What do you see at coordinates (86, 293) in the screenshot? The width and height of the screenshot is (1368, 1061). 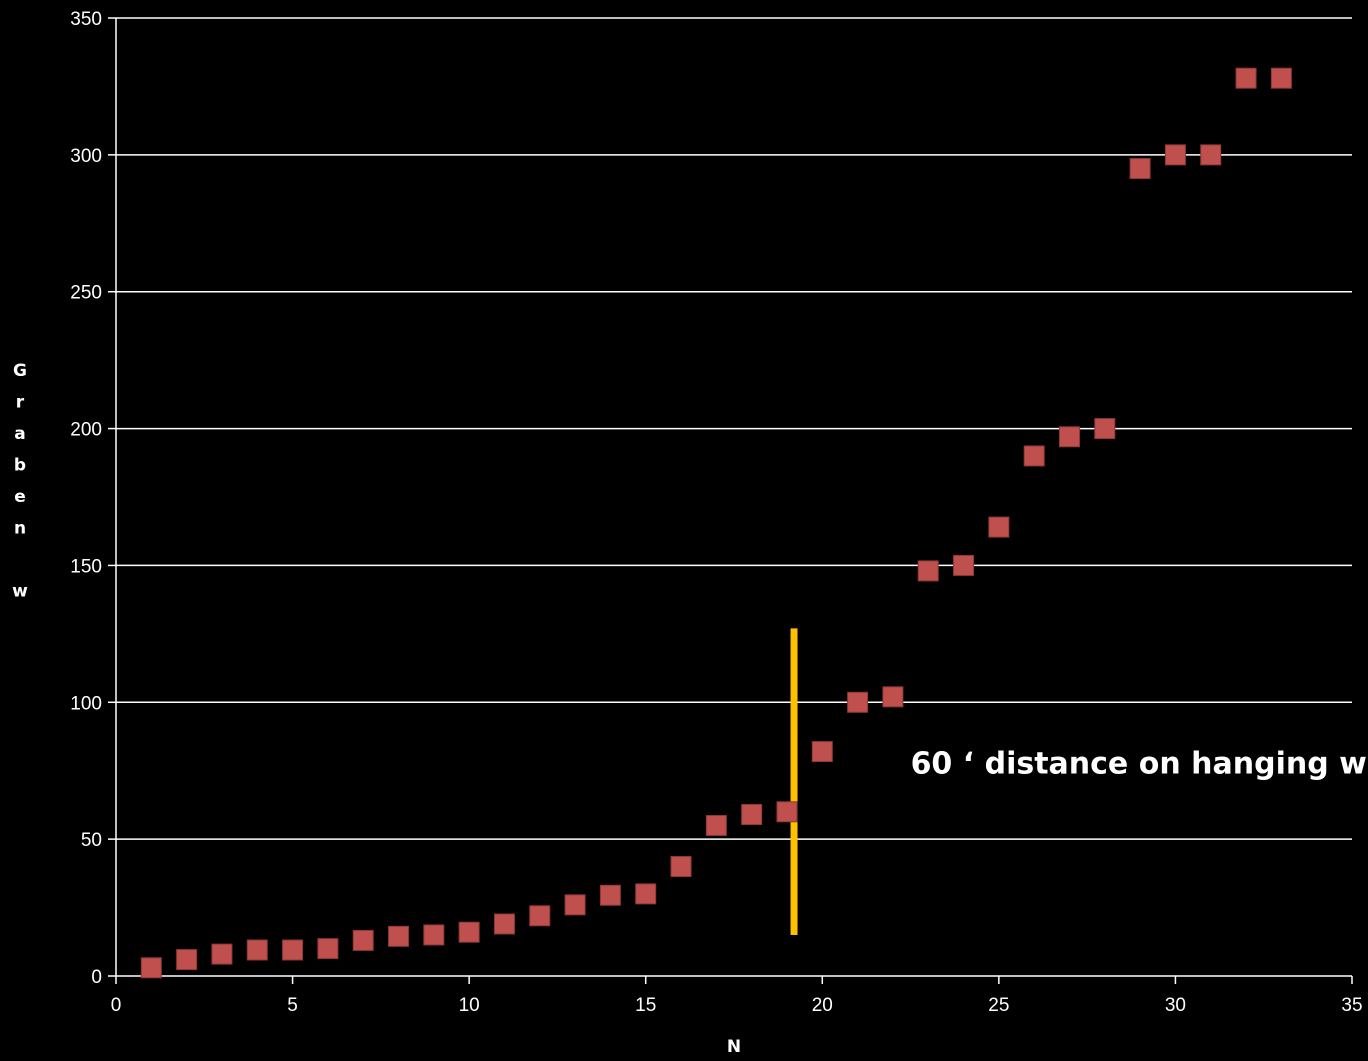 I see `y-tick-label-250: 250` at bounding box center [86, 293].